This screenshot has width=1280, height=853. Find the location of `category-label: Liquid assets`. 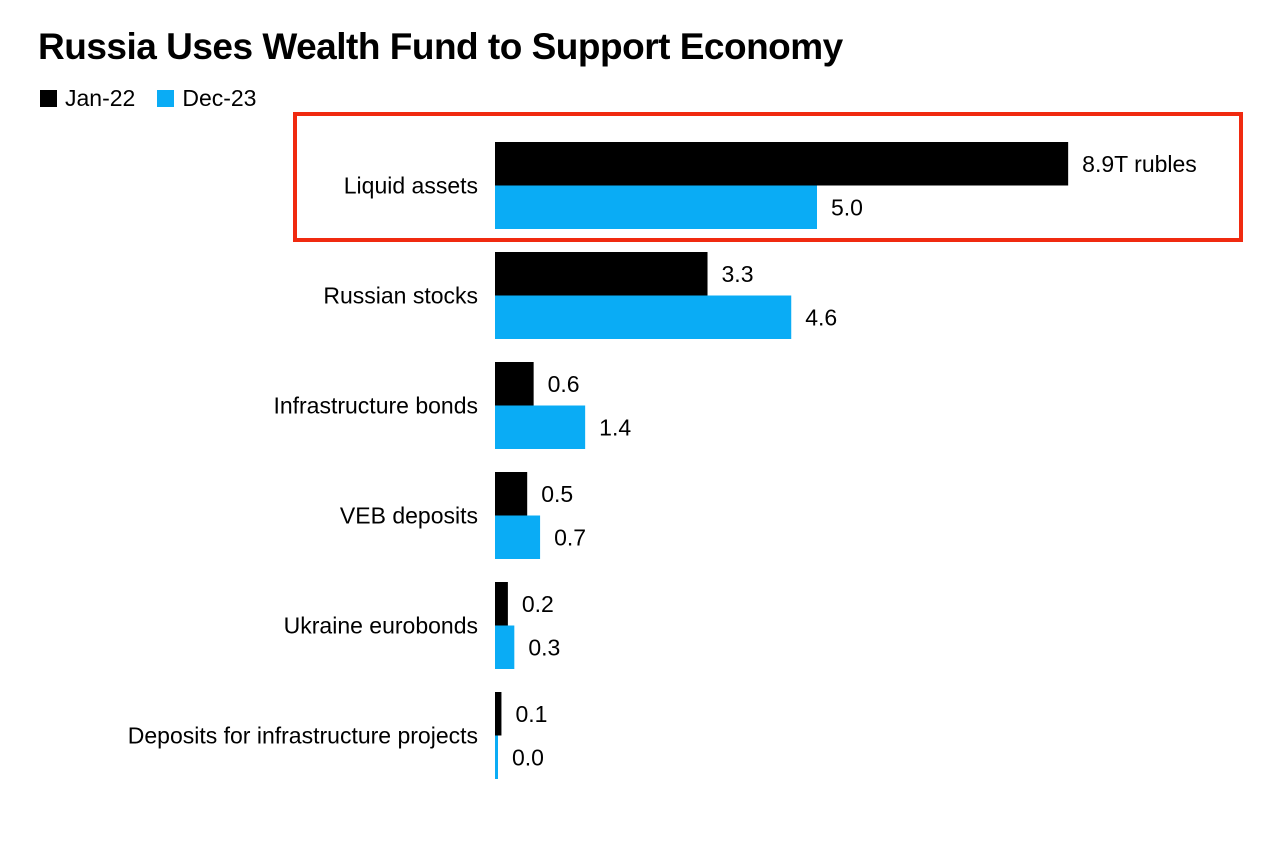

category-label: Liquid assets is located at coordinates (411, 186).